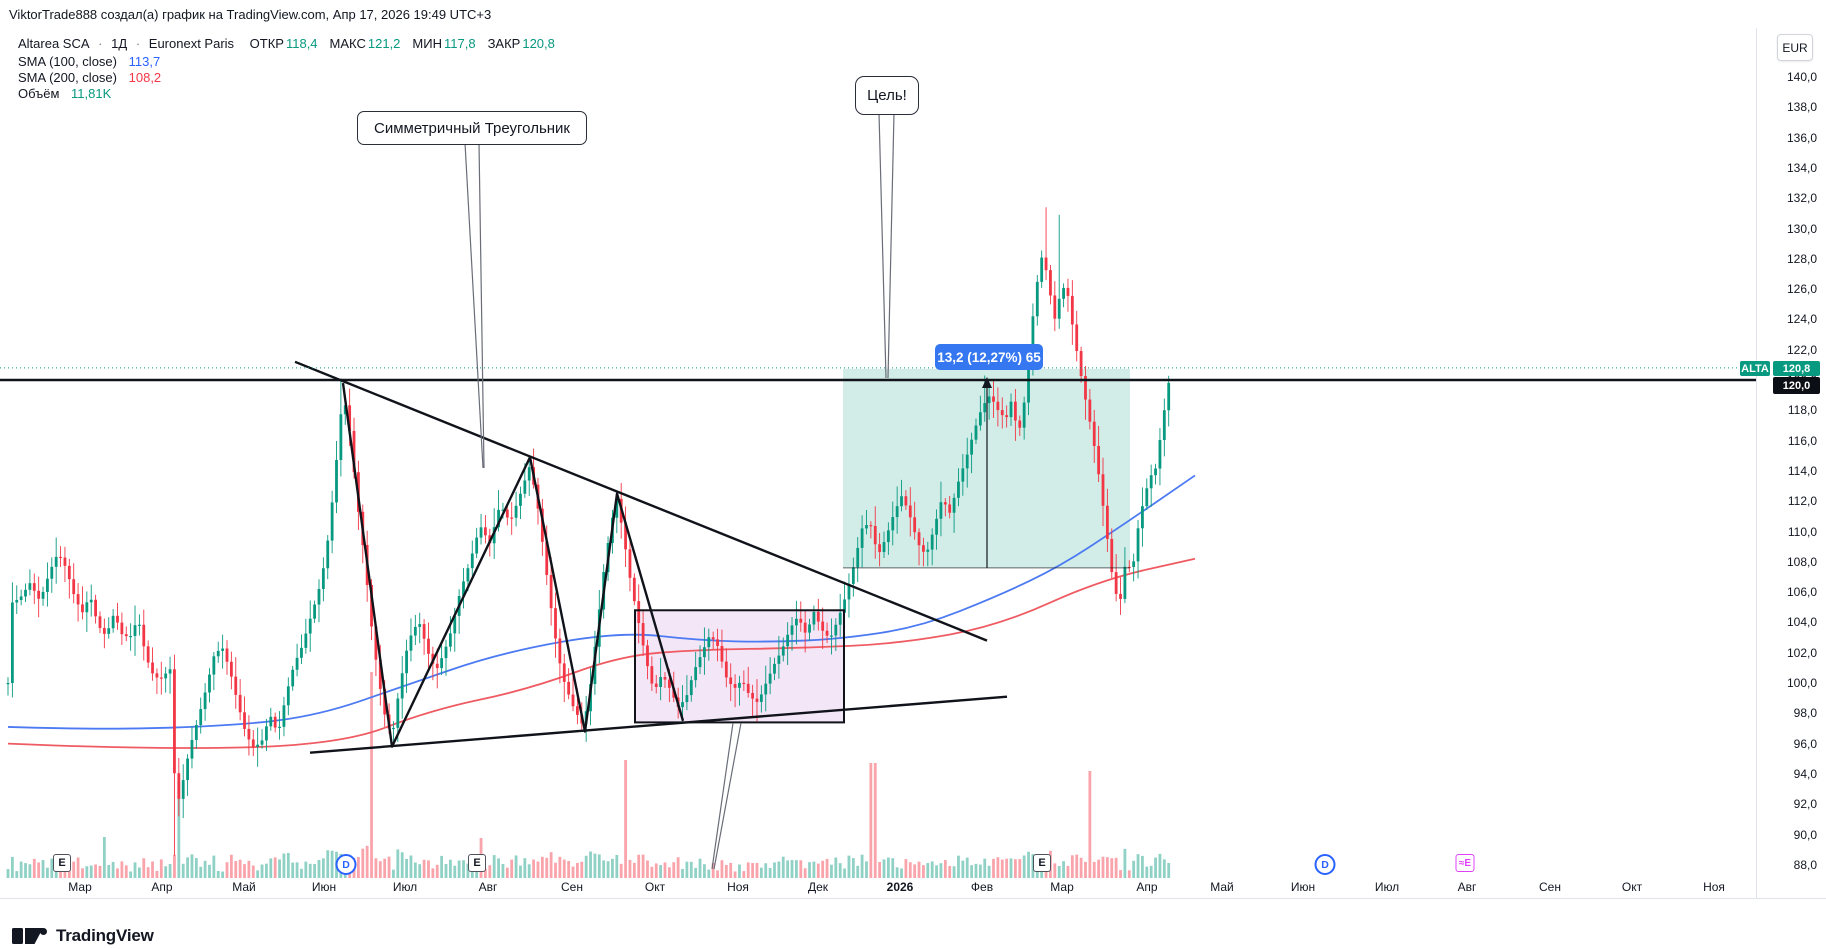 This screenshot has width=1826, height=949. What do you see at coordinates (144, 61) in the screenshot?
I see `sma100-value: 113,7` at bounding box center [144, 61].